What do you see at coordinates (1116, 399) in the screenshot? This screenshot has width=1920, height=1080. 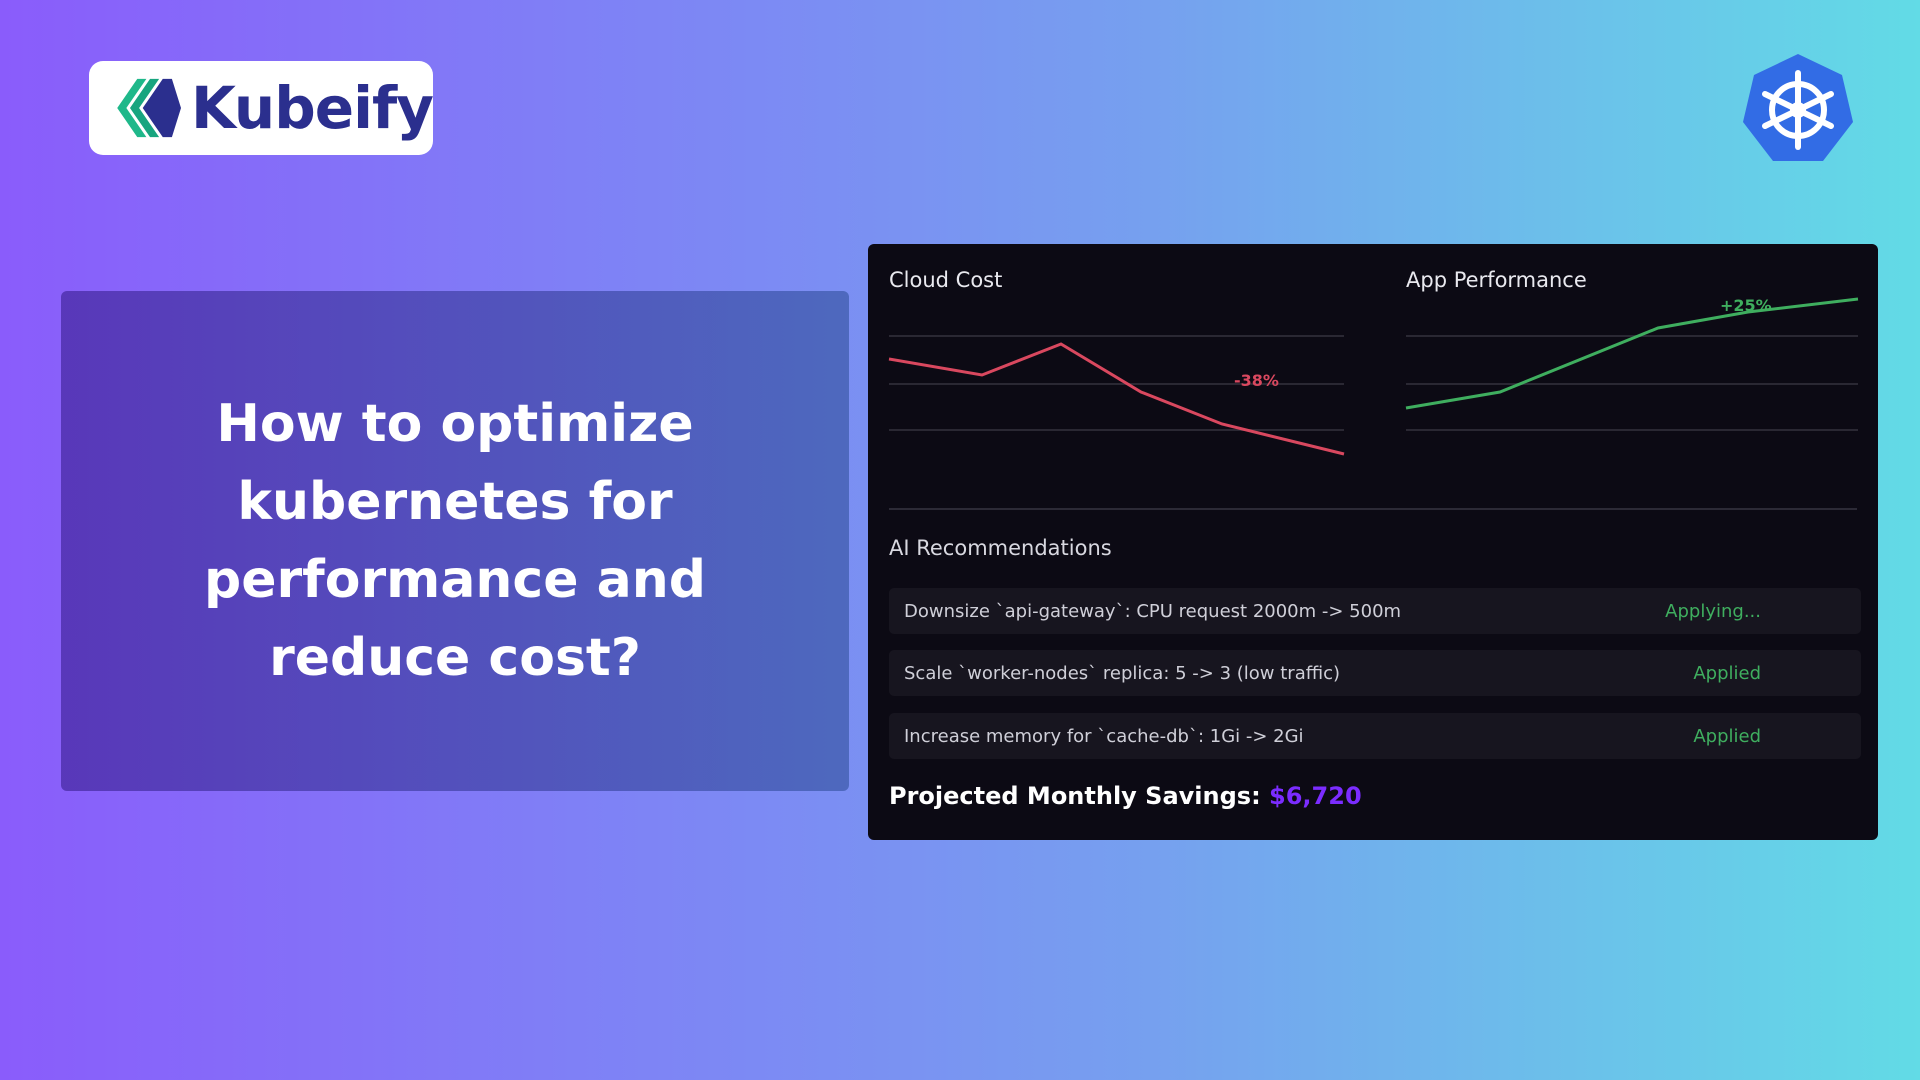 I see `cloud-cost-line` at bounding box center [1116, 399].